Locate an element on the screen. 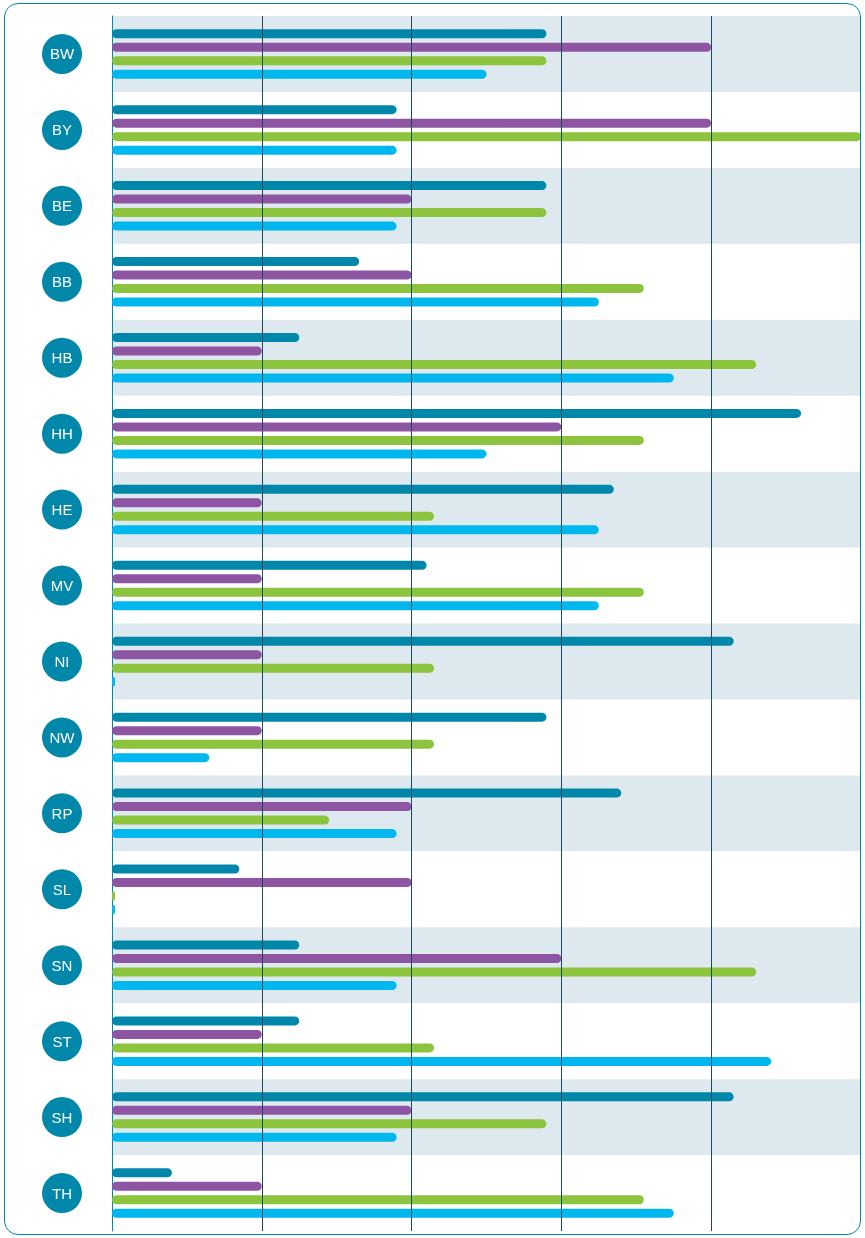 This screenshot has width=865, height=1238. y-tick-label: HE is located at coordinates (62, 510).